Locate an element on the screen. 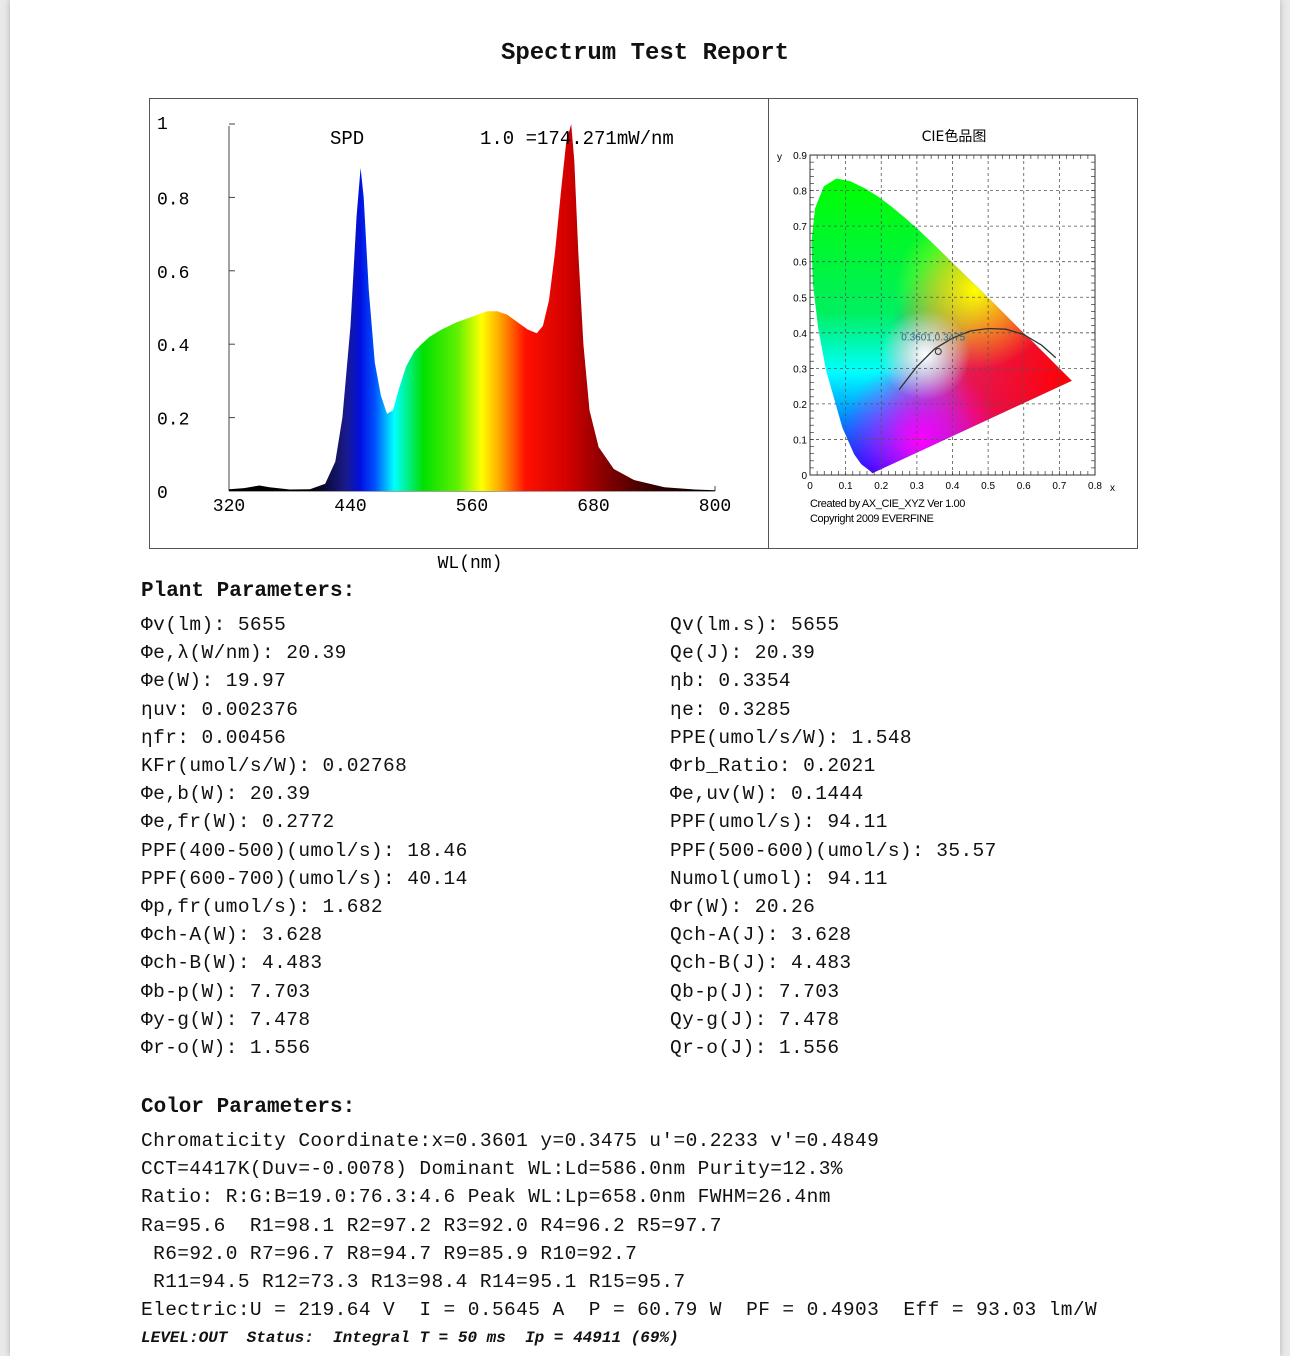  parameter-row: ηb: 0.3354 is located at coordinates (731, 681).